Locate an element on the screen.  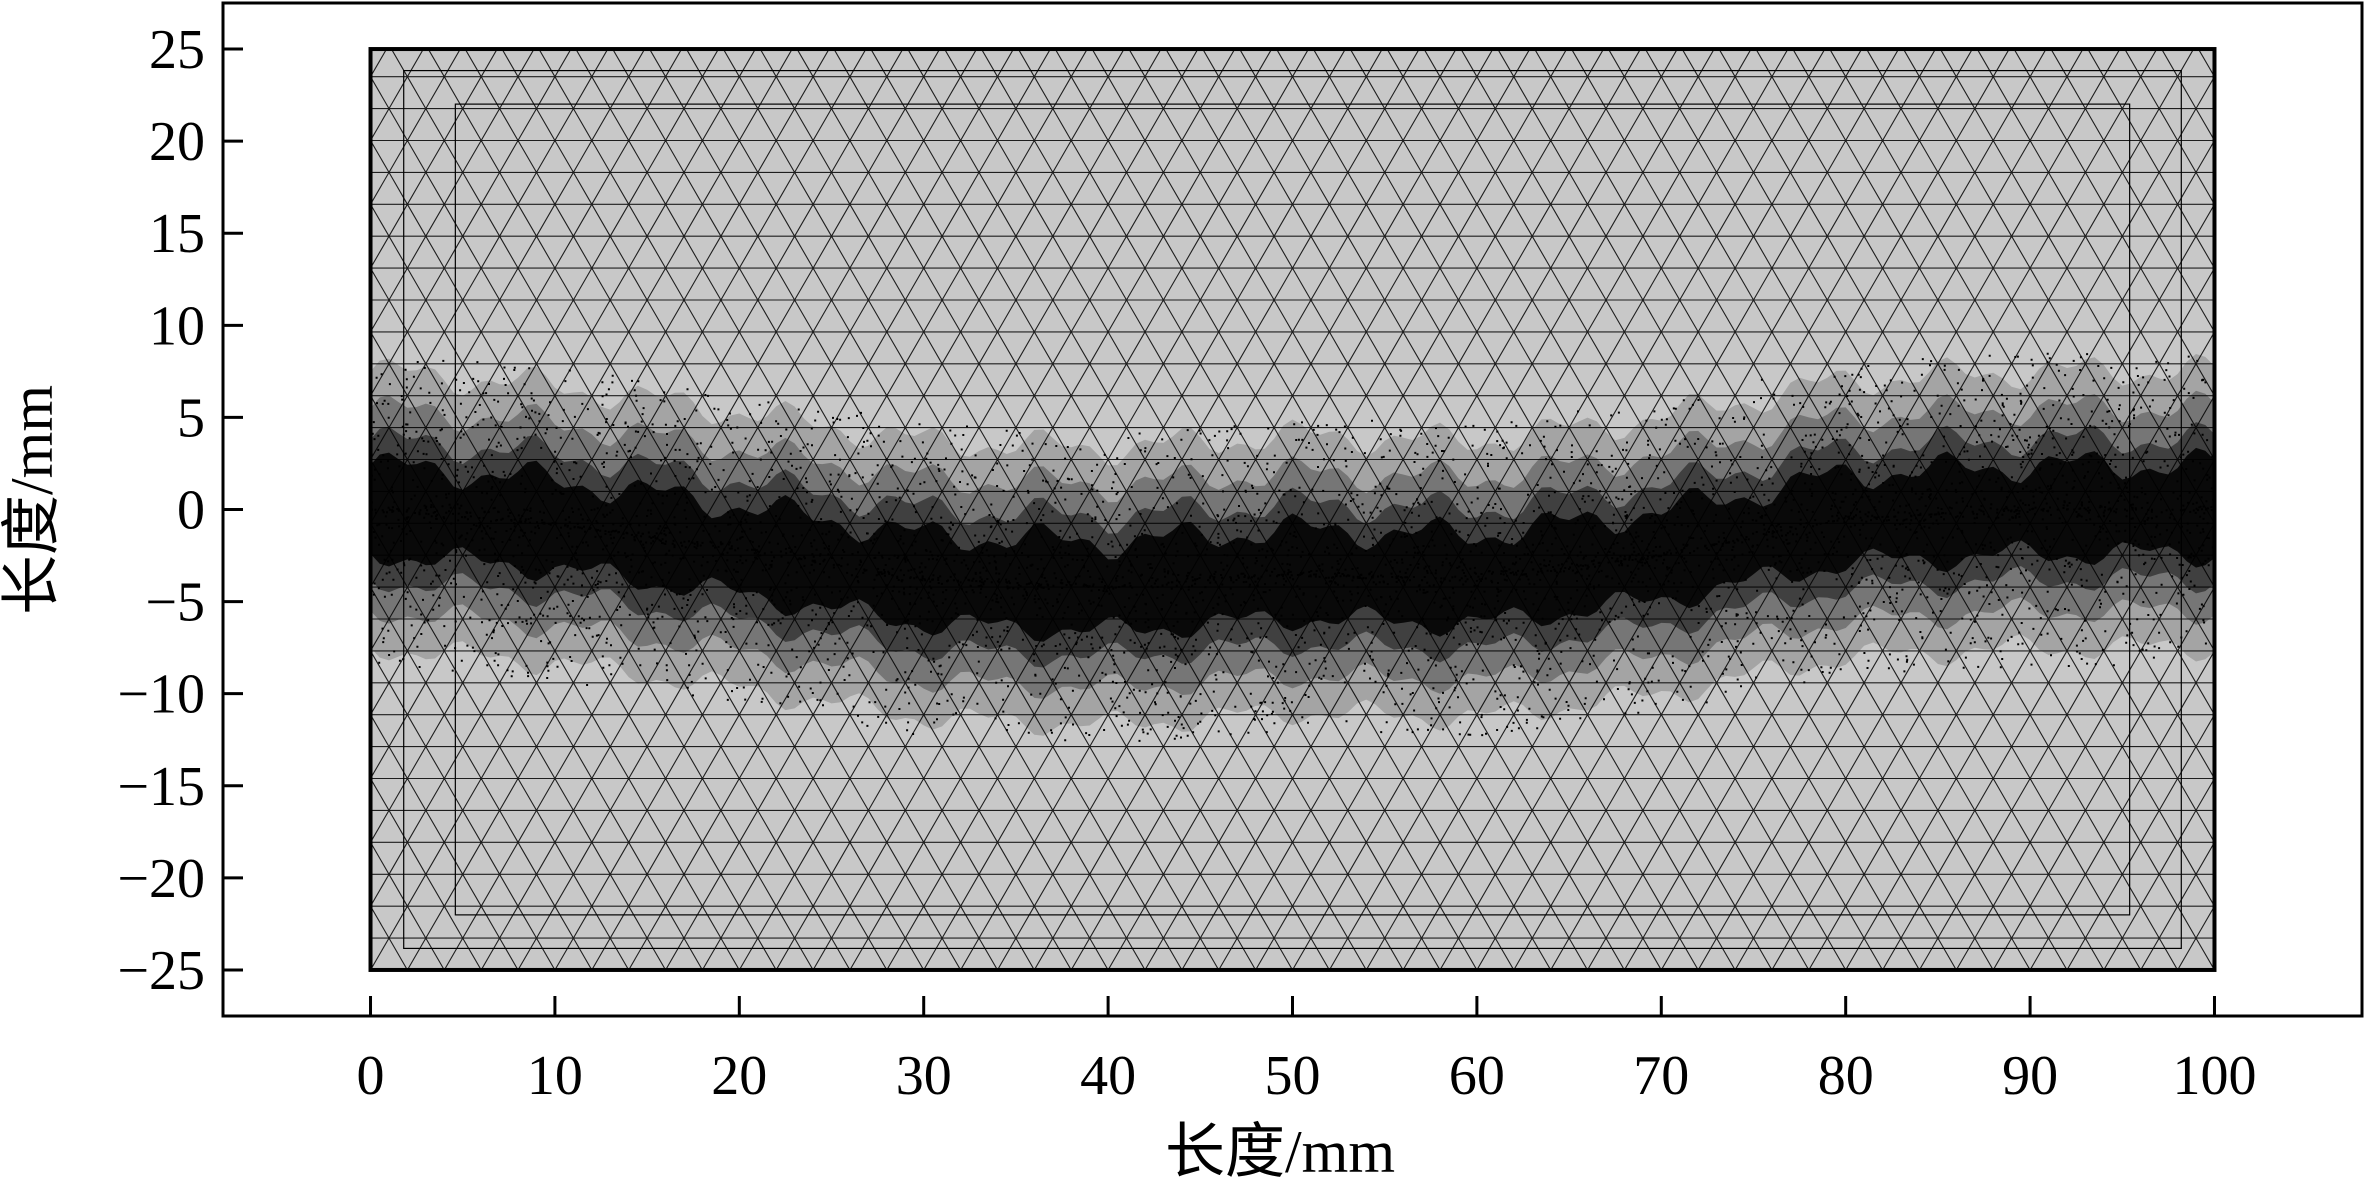
y-tick-label: −10 is located at coordinates (161, 695).